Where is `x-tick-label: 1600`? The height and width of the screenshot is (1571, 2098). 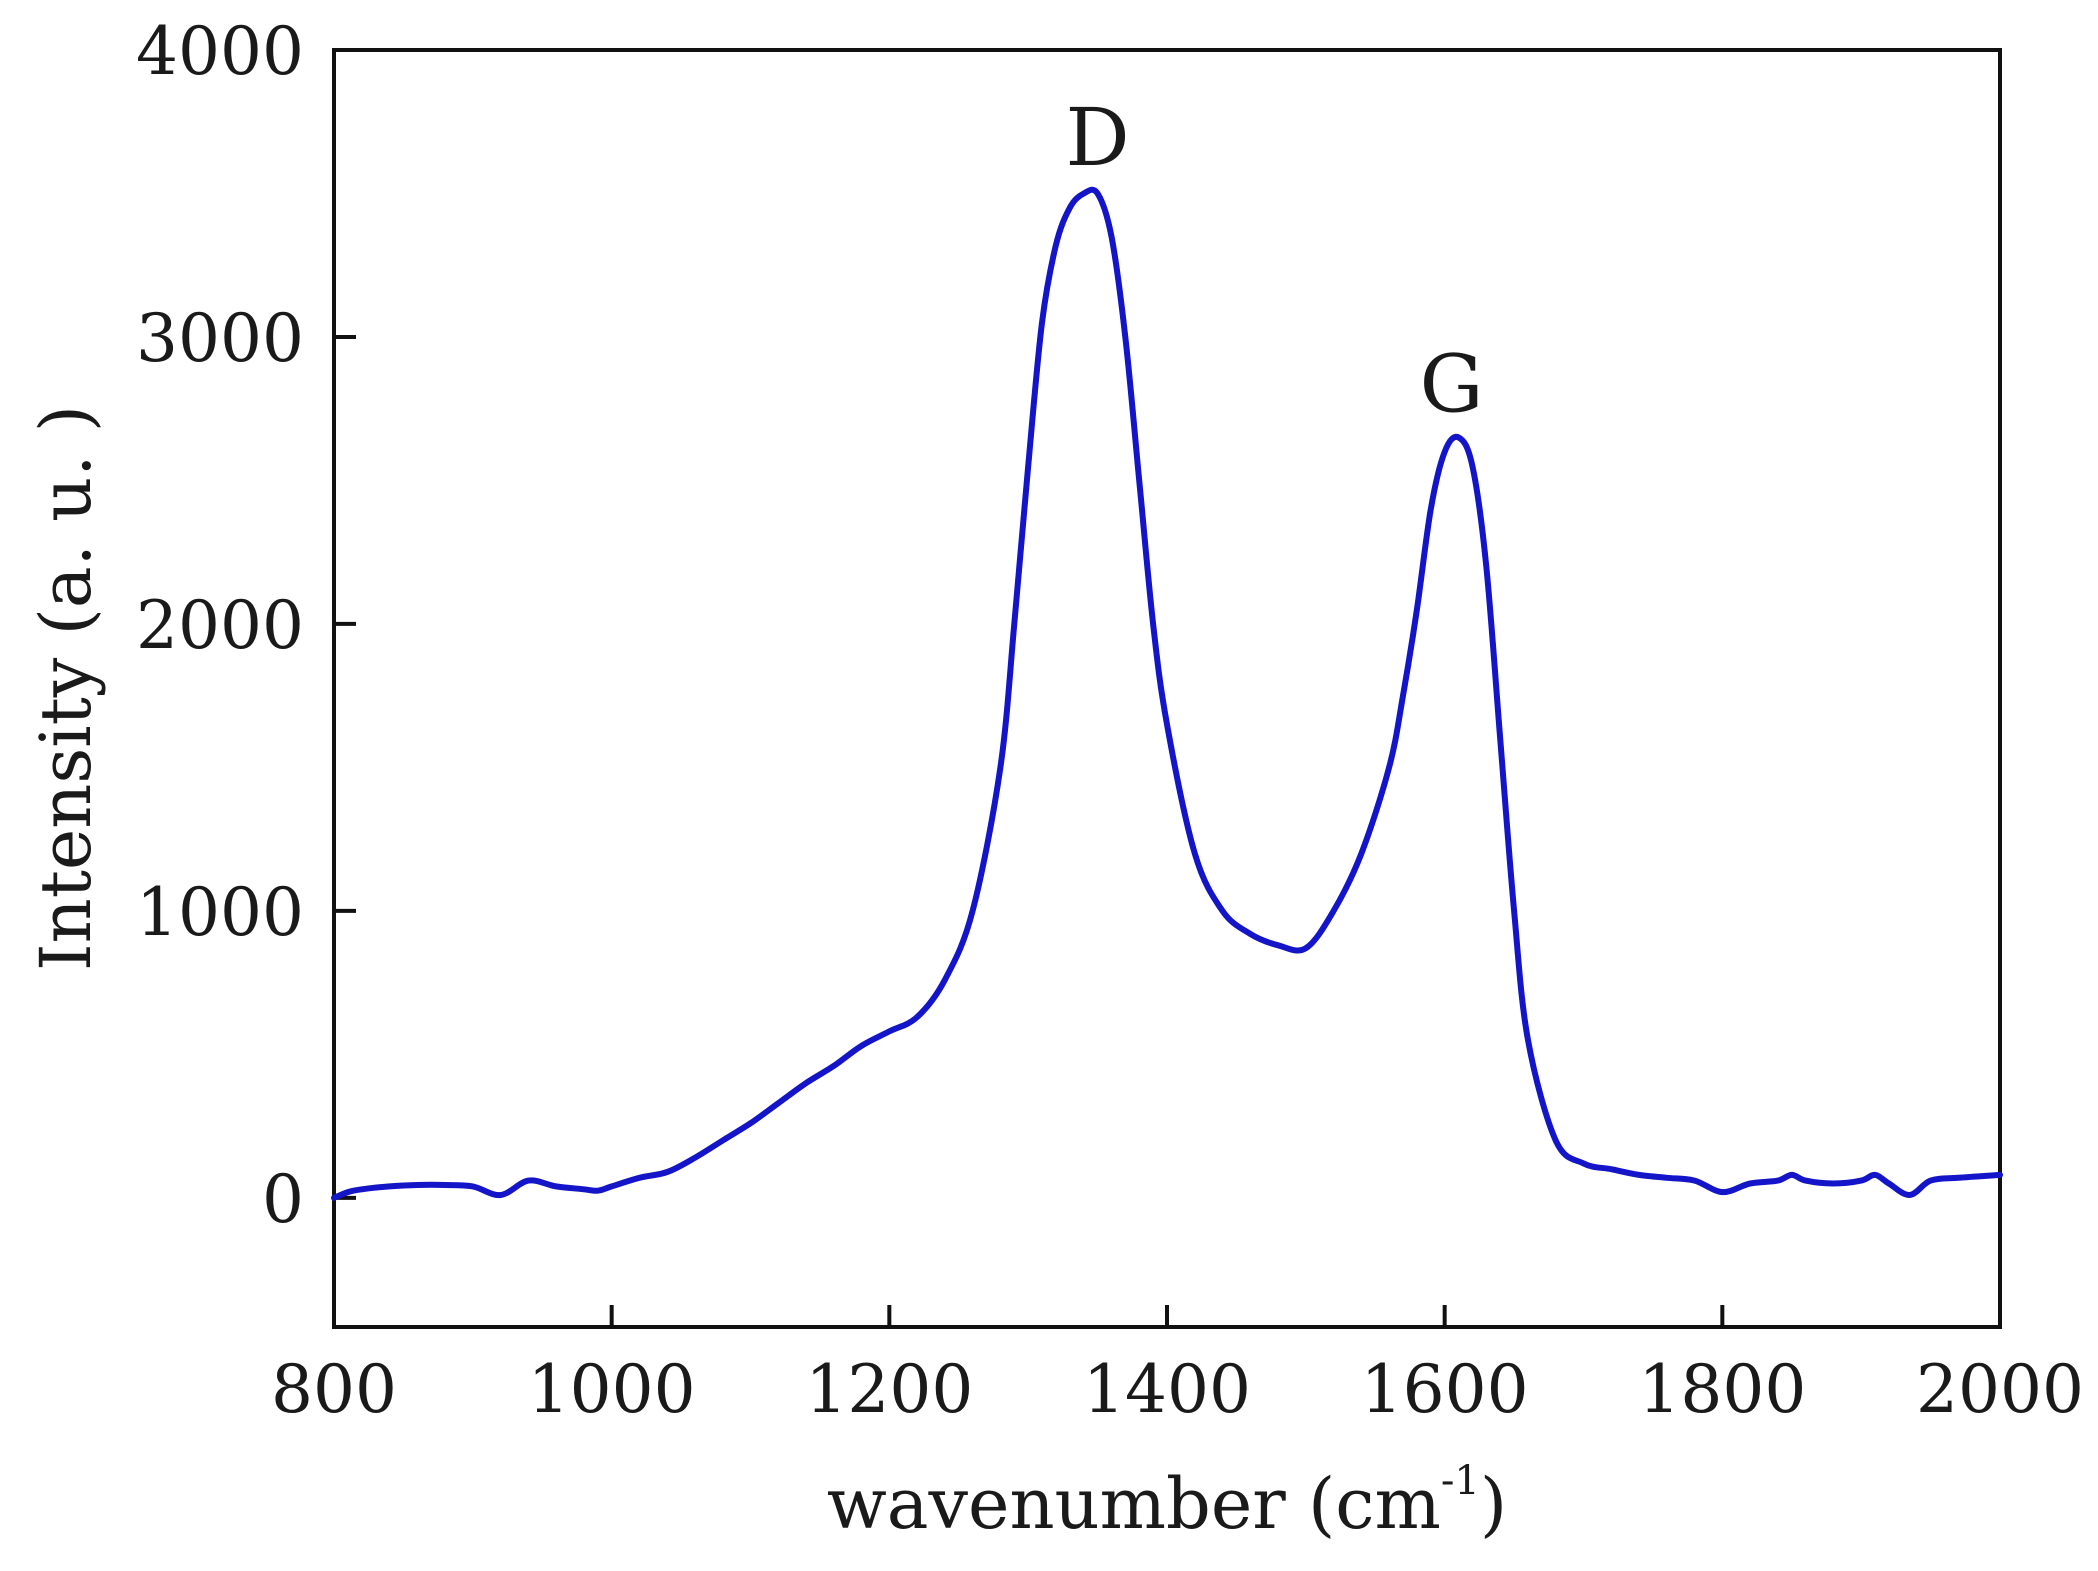
x-tick-label: 1600 is located at coordinates (1445, 1389).